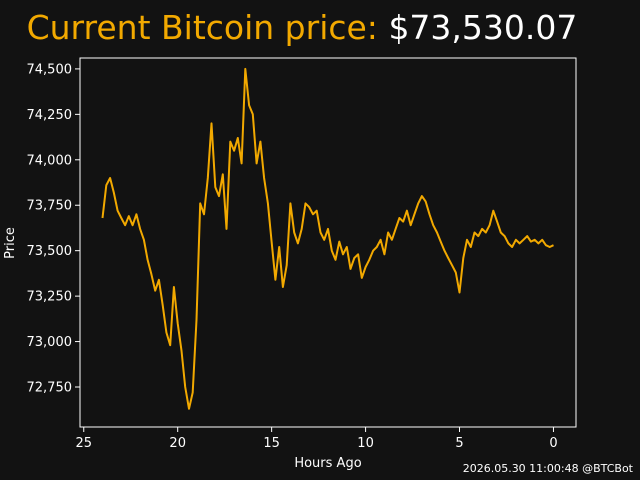  Describe the element at coordinates (10, 243) in the screenshot. I see `y-axis-label: Price` at that location.